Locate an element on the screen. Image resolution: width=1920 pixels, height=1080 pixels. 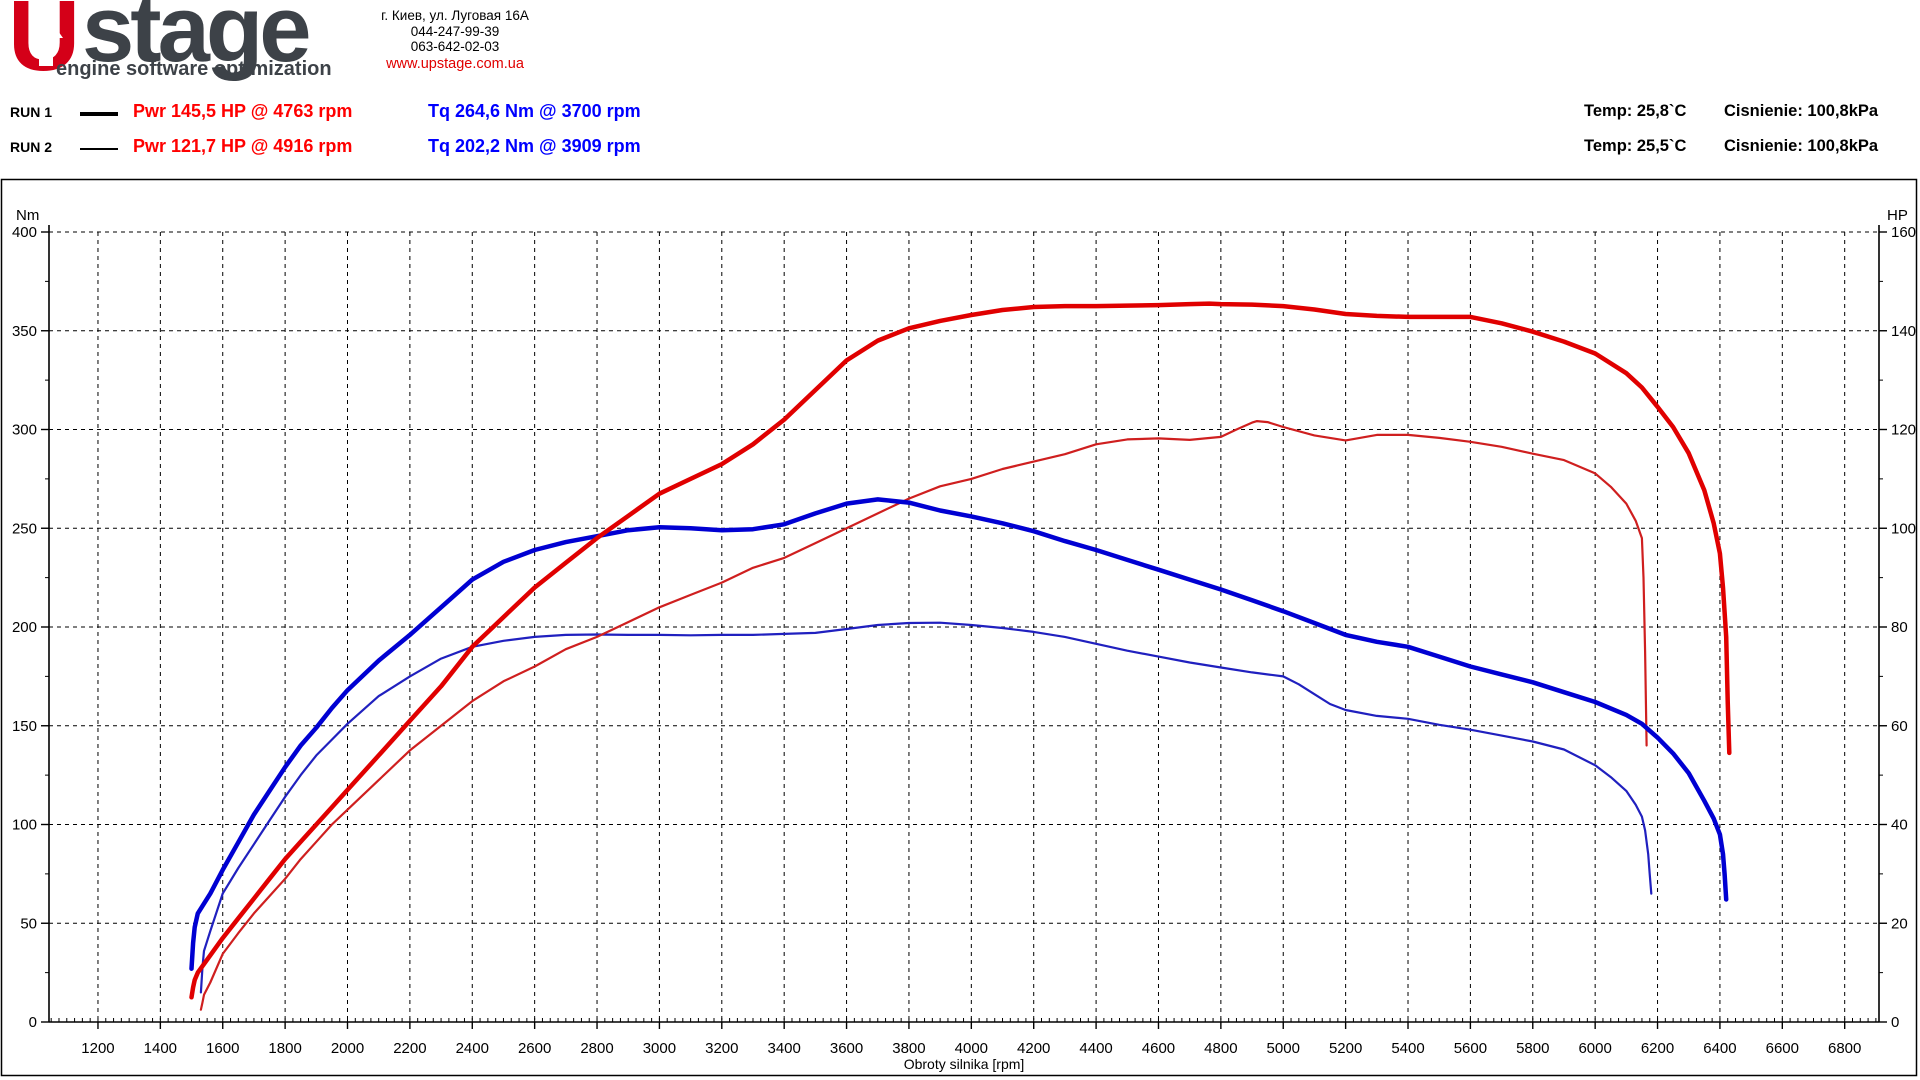
run2-torque-readout: Tq 202,2 Nm @ 3909 rpm is located at coordinates (534, 146).